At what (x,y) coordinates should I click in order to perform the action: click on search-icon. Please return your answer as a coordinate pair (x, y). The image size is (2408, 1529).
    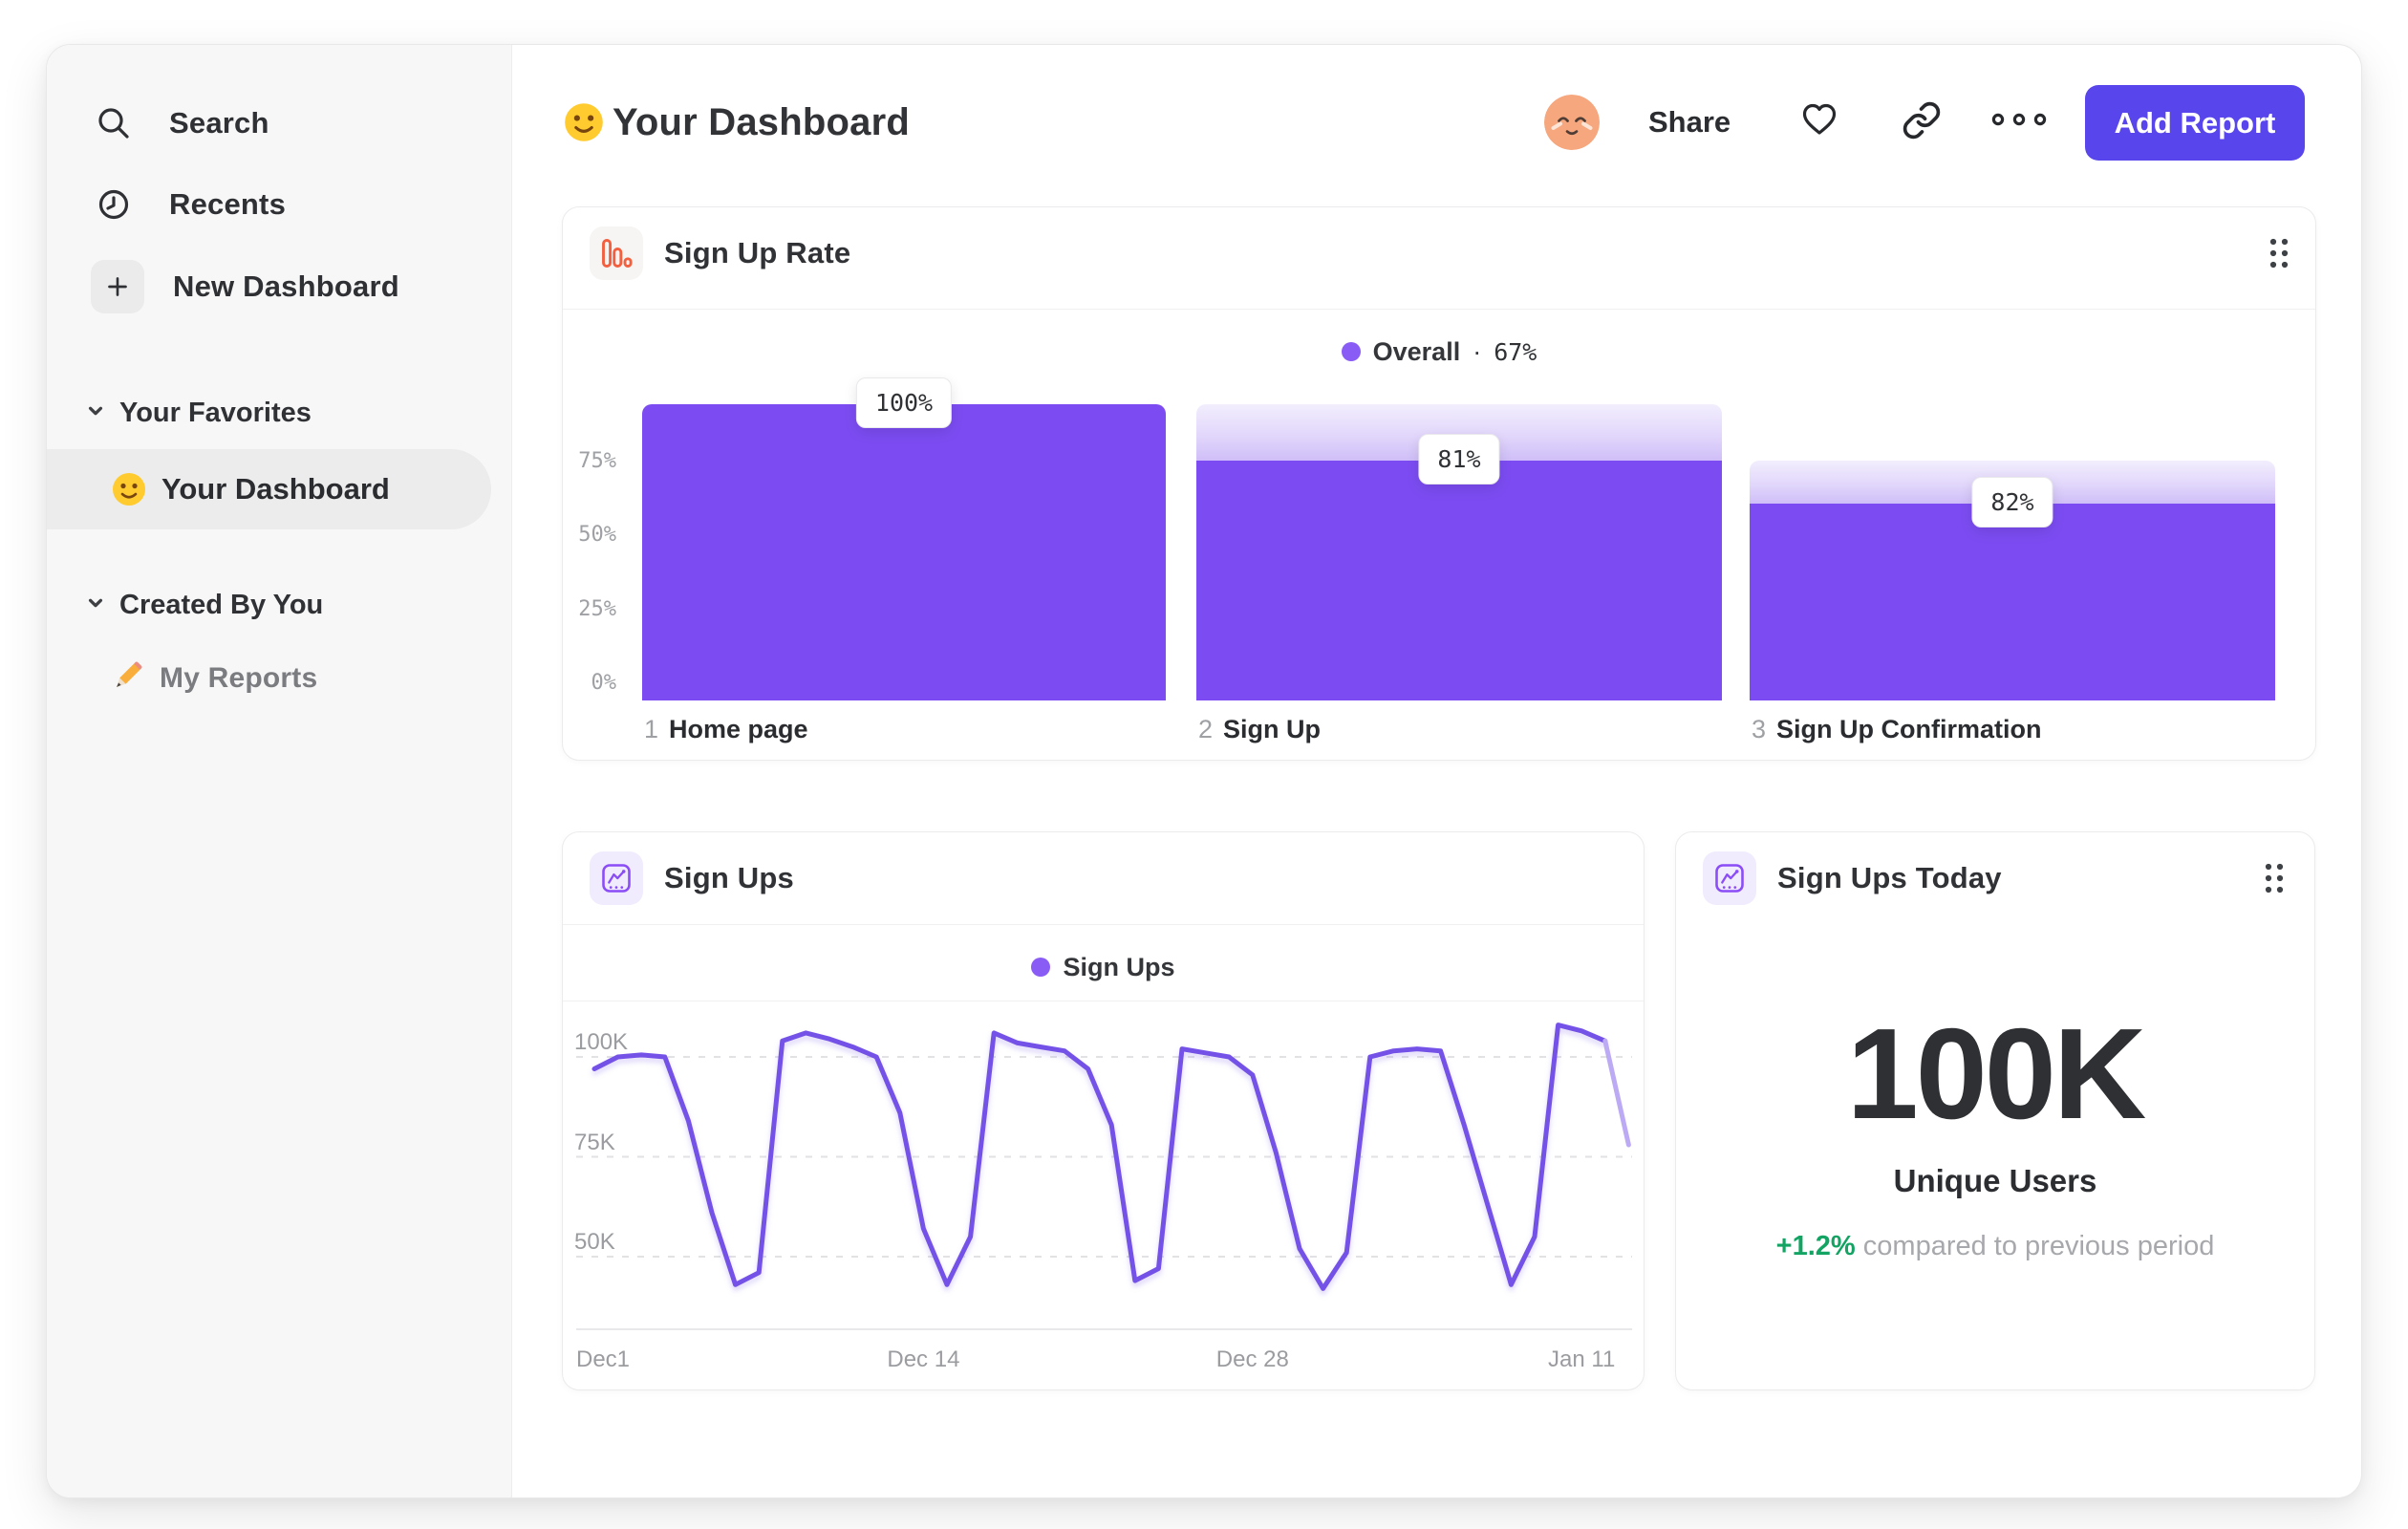
    Looking at the image, I should click on (114, 123).